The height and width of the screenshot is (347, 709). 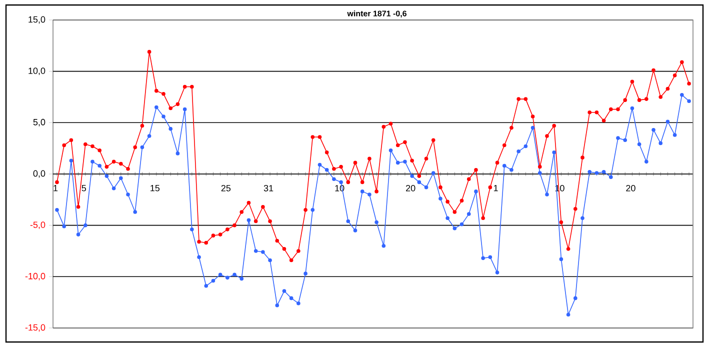 I want to click on chart-title: winter 1871 -0,6, so click(x=376, y=14).